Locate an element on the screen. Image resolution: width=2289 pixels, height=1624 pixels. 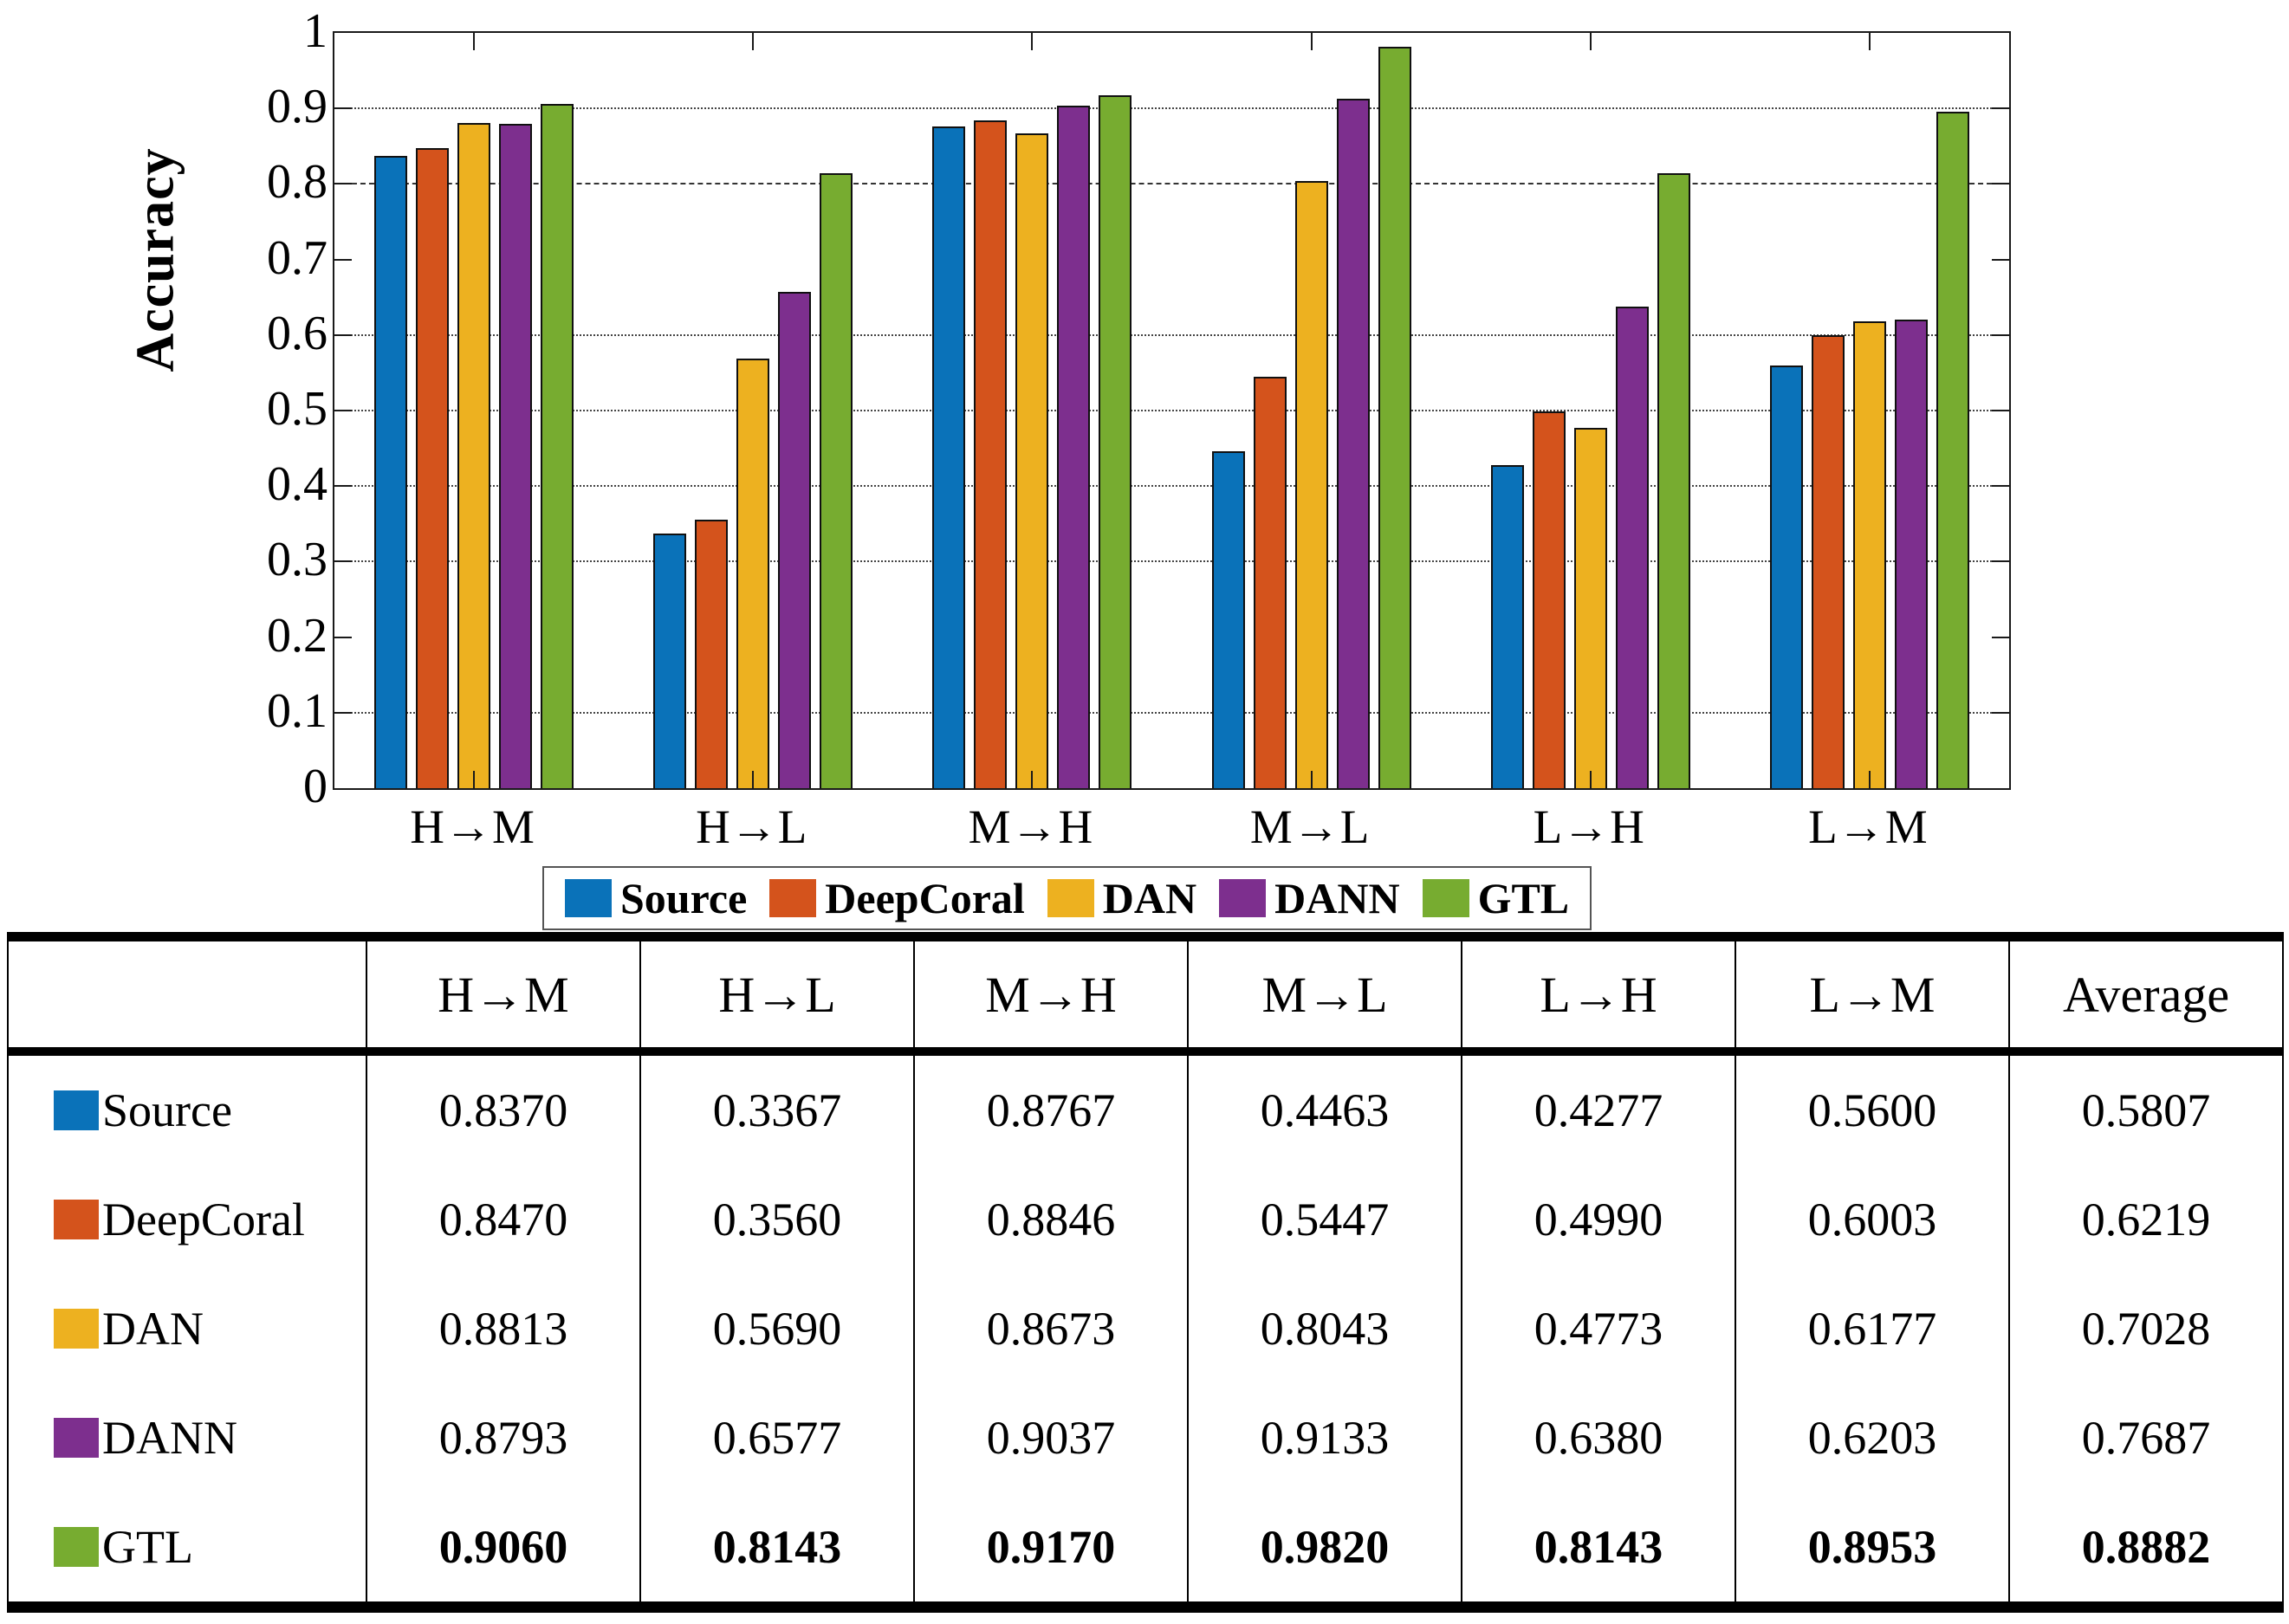
x-tick-label-hm: H→M is located at coordinates (472, 826).